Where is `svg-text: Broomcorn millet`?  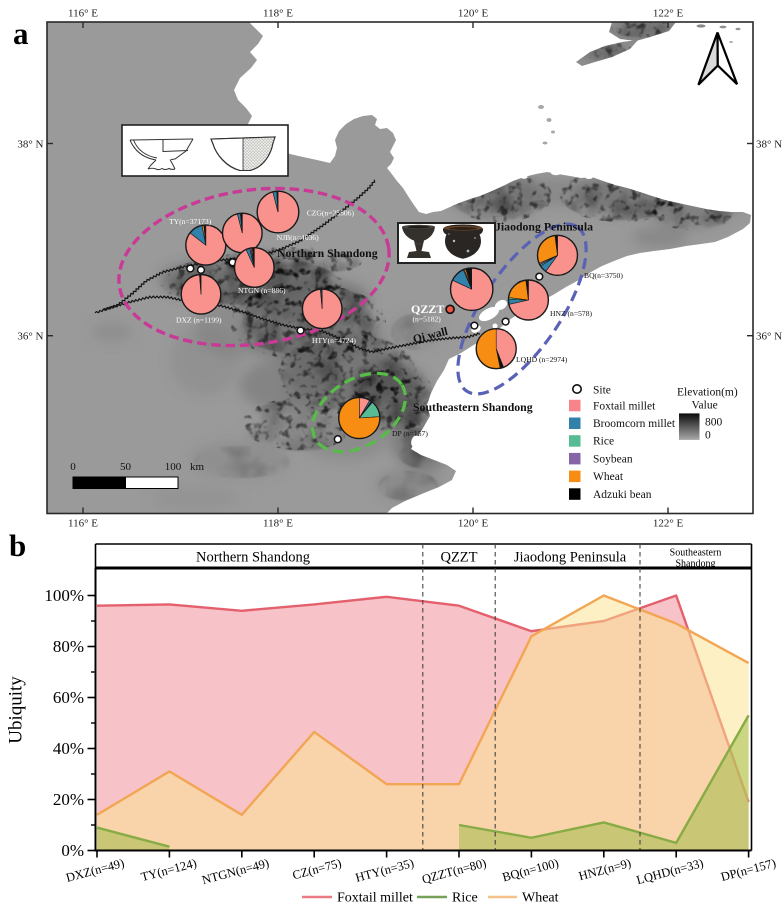 svg-text: Broomcorn millet is located at coordinates (634, 424).